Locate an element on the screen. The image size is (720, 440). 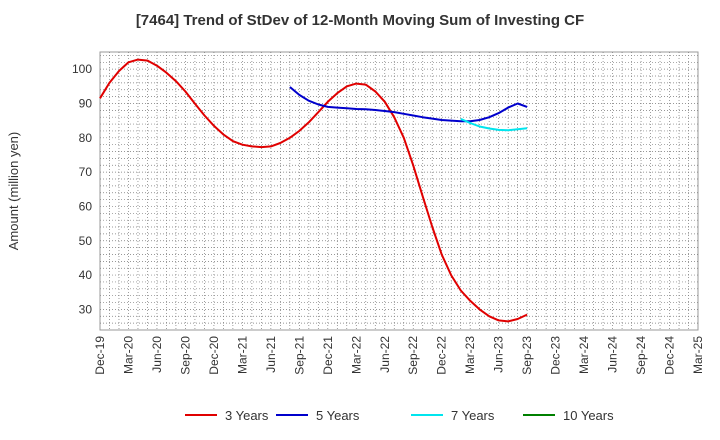
x-tick-label: Mar-23 is located at coordinates (470, 355).